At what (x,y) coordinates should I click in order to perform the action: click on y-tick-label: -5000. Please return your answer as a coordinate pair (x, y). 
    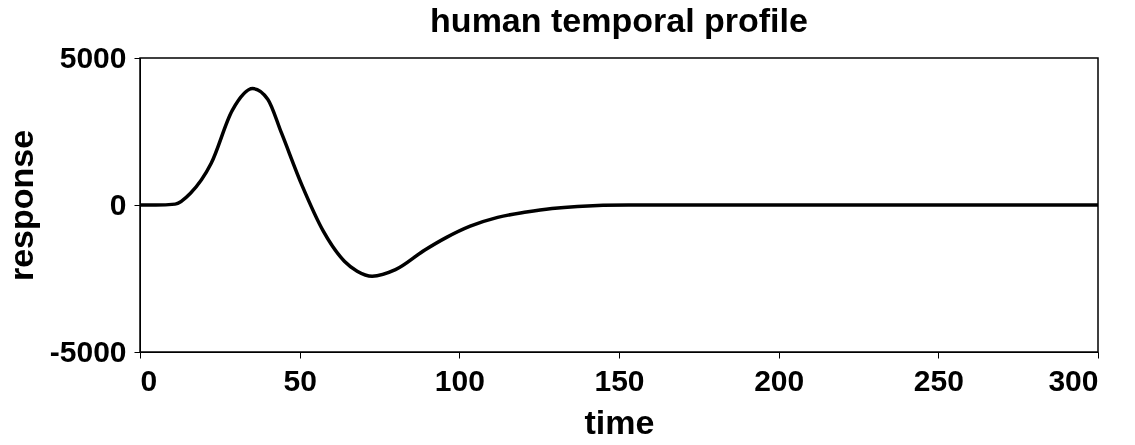
    Looking at the image, I should click on (88, 351).